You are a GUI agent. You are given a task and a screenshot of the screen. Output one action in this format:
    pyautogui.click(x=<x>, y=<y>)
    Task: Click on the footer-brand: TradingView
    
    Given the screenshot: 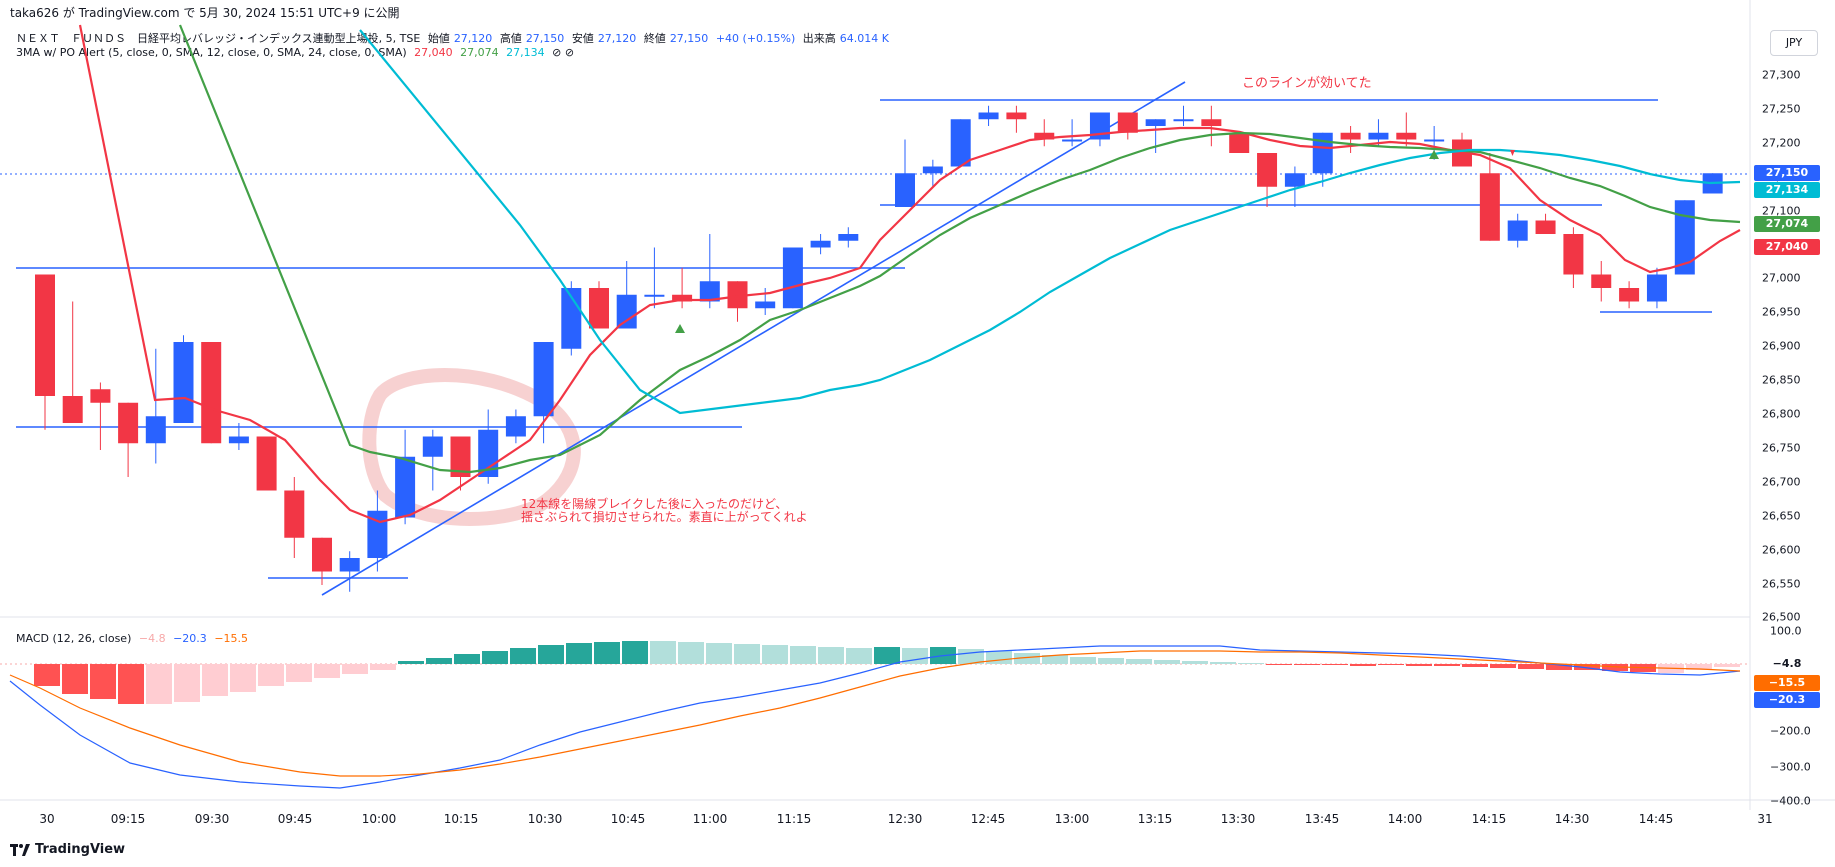 What is the action you would take?
    pyautogui.click(x=67, y=849)
    